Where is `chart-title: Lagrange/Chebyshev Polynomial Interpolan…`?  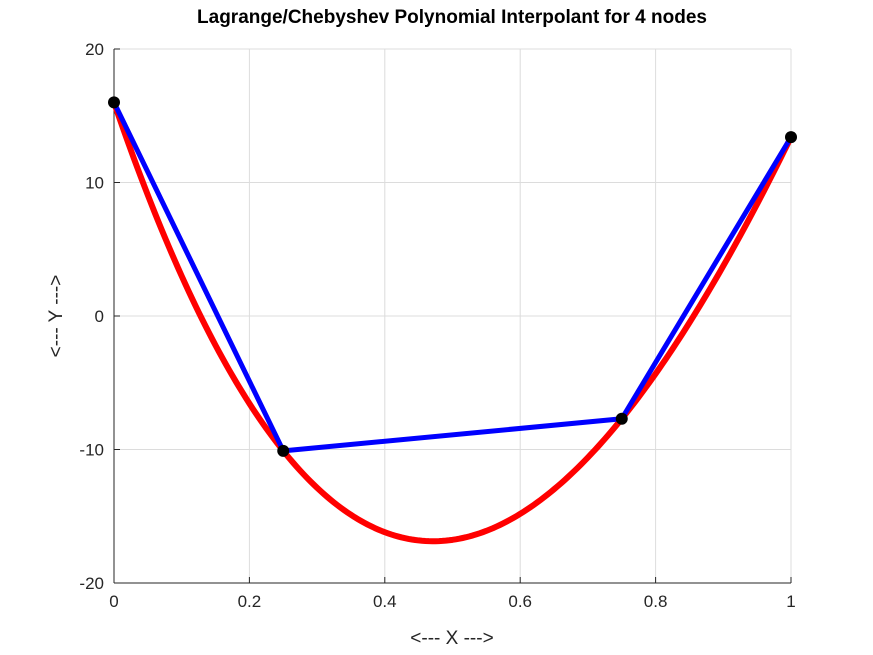 chart-title: Lagrange/Chebyshev Polynomial Interpolan… is located at coordinates (452, 17).